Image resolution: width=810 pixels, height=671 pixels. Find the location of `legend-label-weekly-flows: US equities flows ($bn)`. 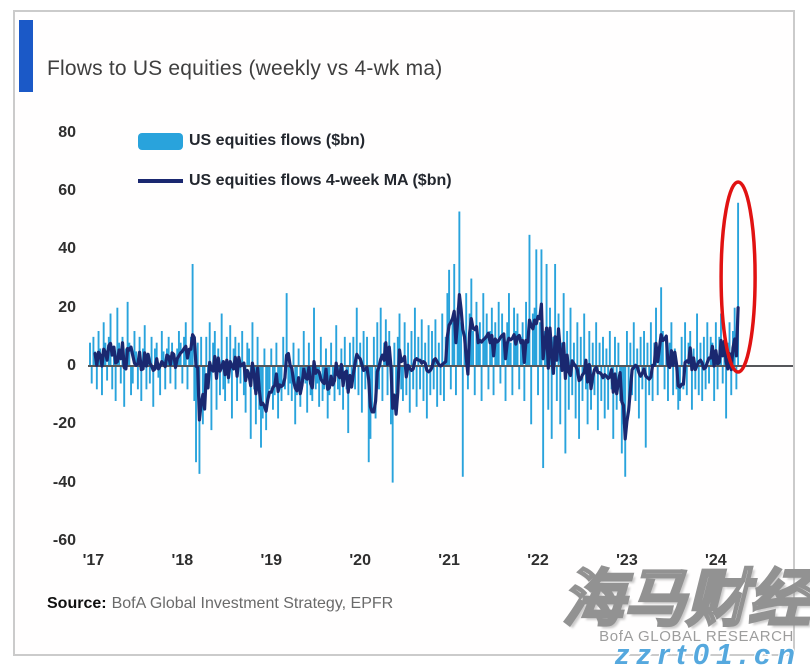

legend-label-weekly-flows: US equities flows ($bn) is located at coordinates (277, 140).